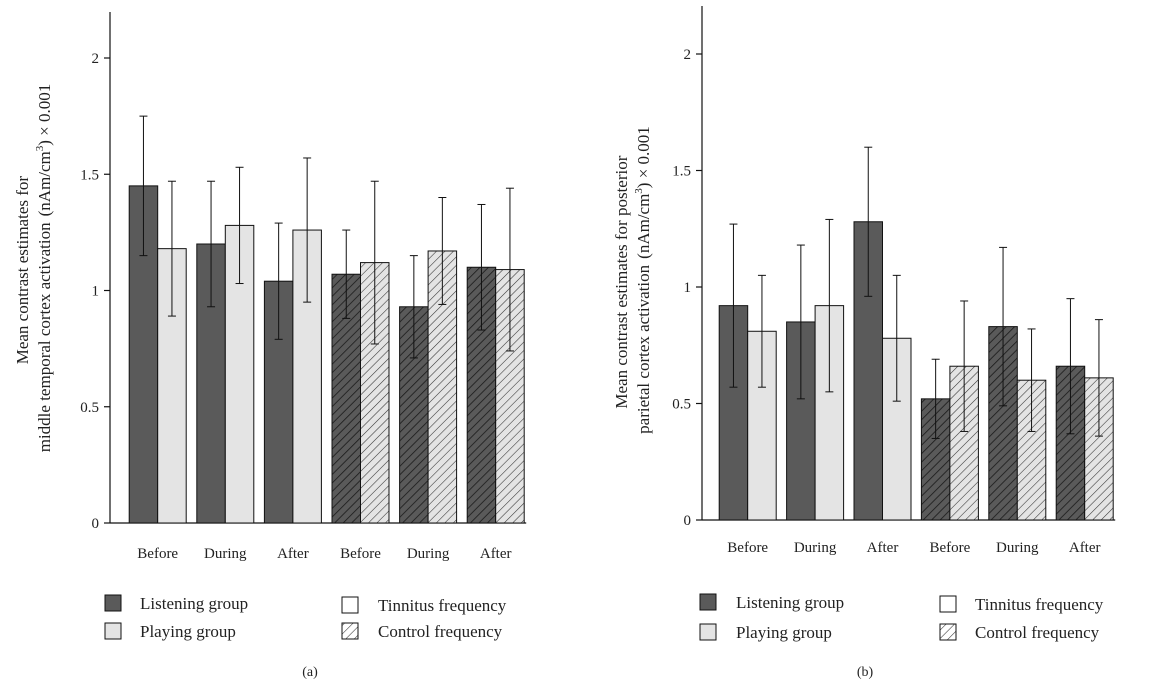 The width and height of the screenshot is (1150, 688). I want to click on legend-b-label-playing: Playing group, so click(784, 632).